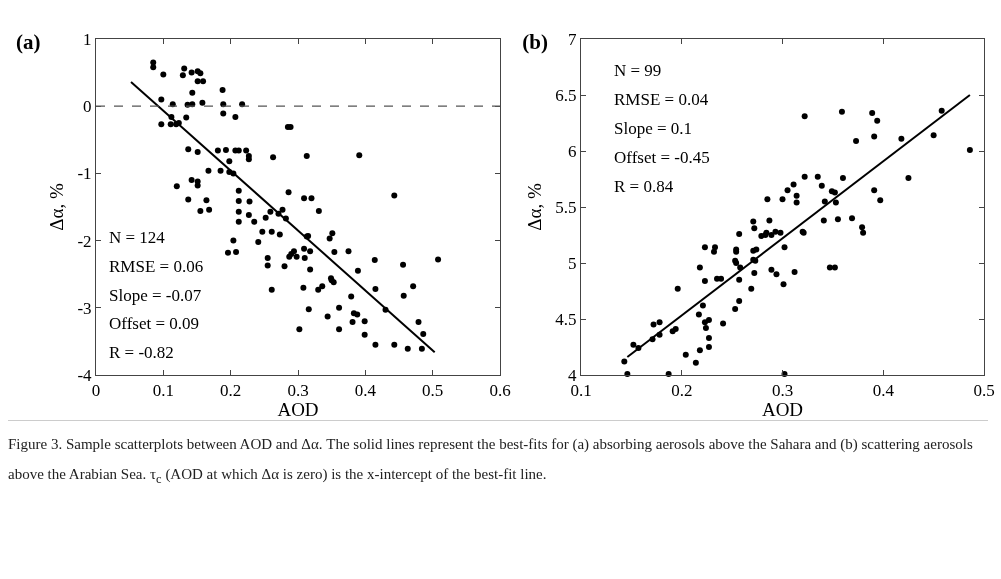 This screenshot has height=579, width=1001. I want to click on y-tick-label: 5.5, so click(566, 207).